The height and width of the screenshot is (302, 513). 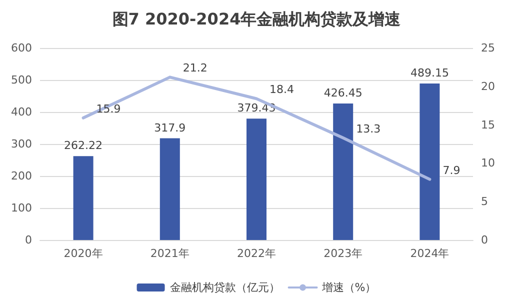 What do you see at coordinates (343, 93) in the screenshot?
I see `data-label: 426.45` at bounding box center [343, 93].